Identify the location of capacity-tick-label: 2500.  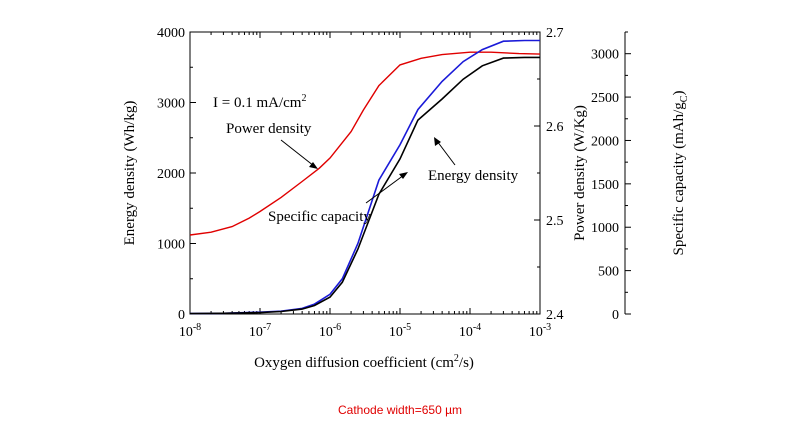
(605, 98).